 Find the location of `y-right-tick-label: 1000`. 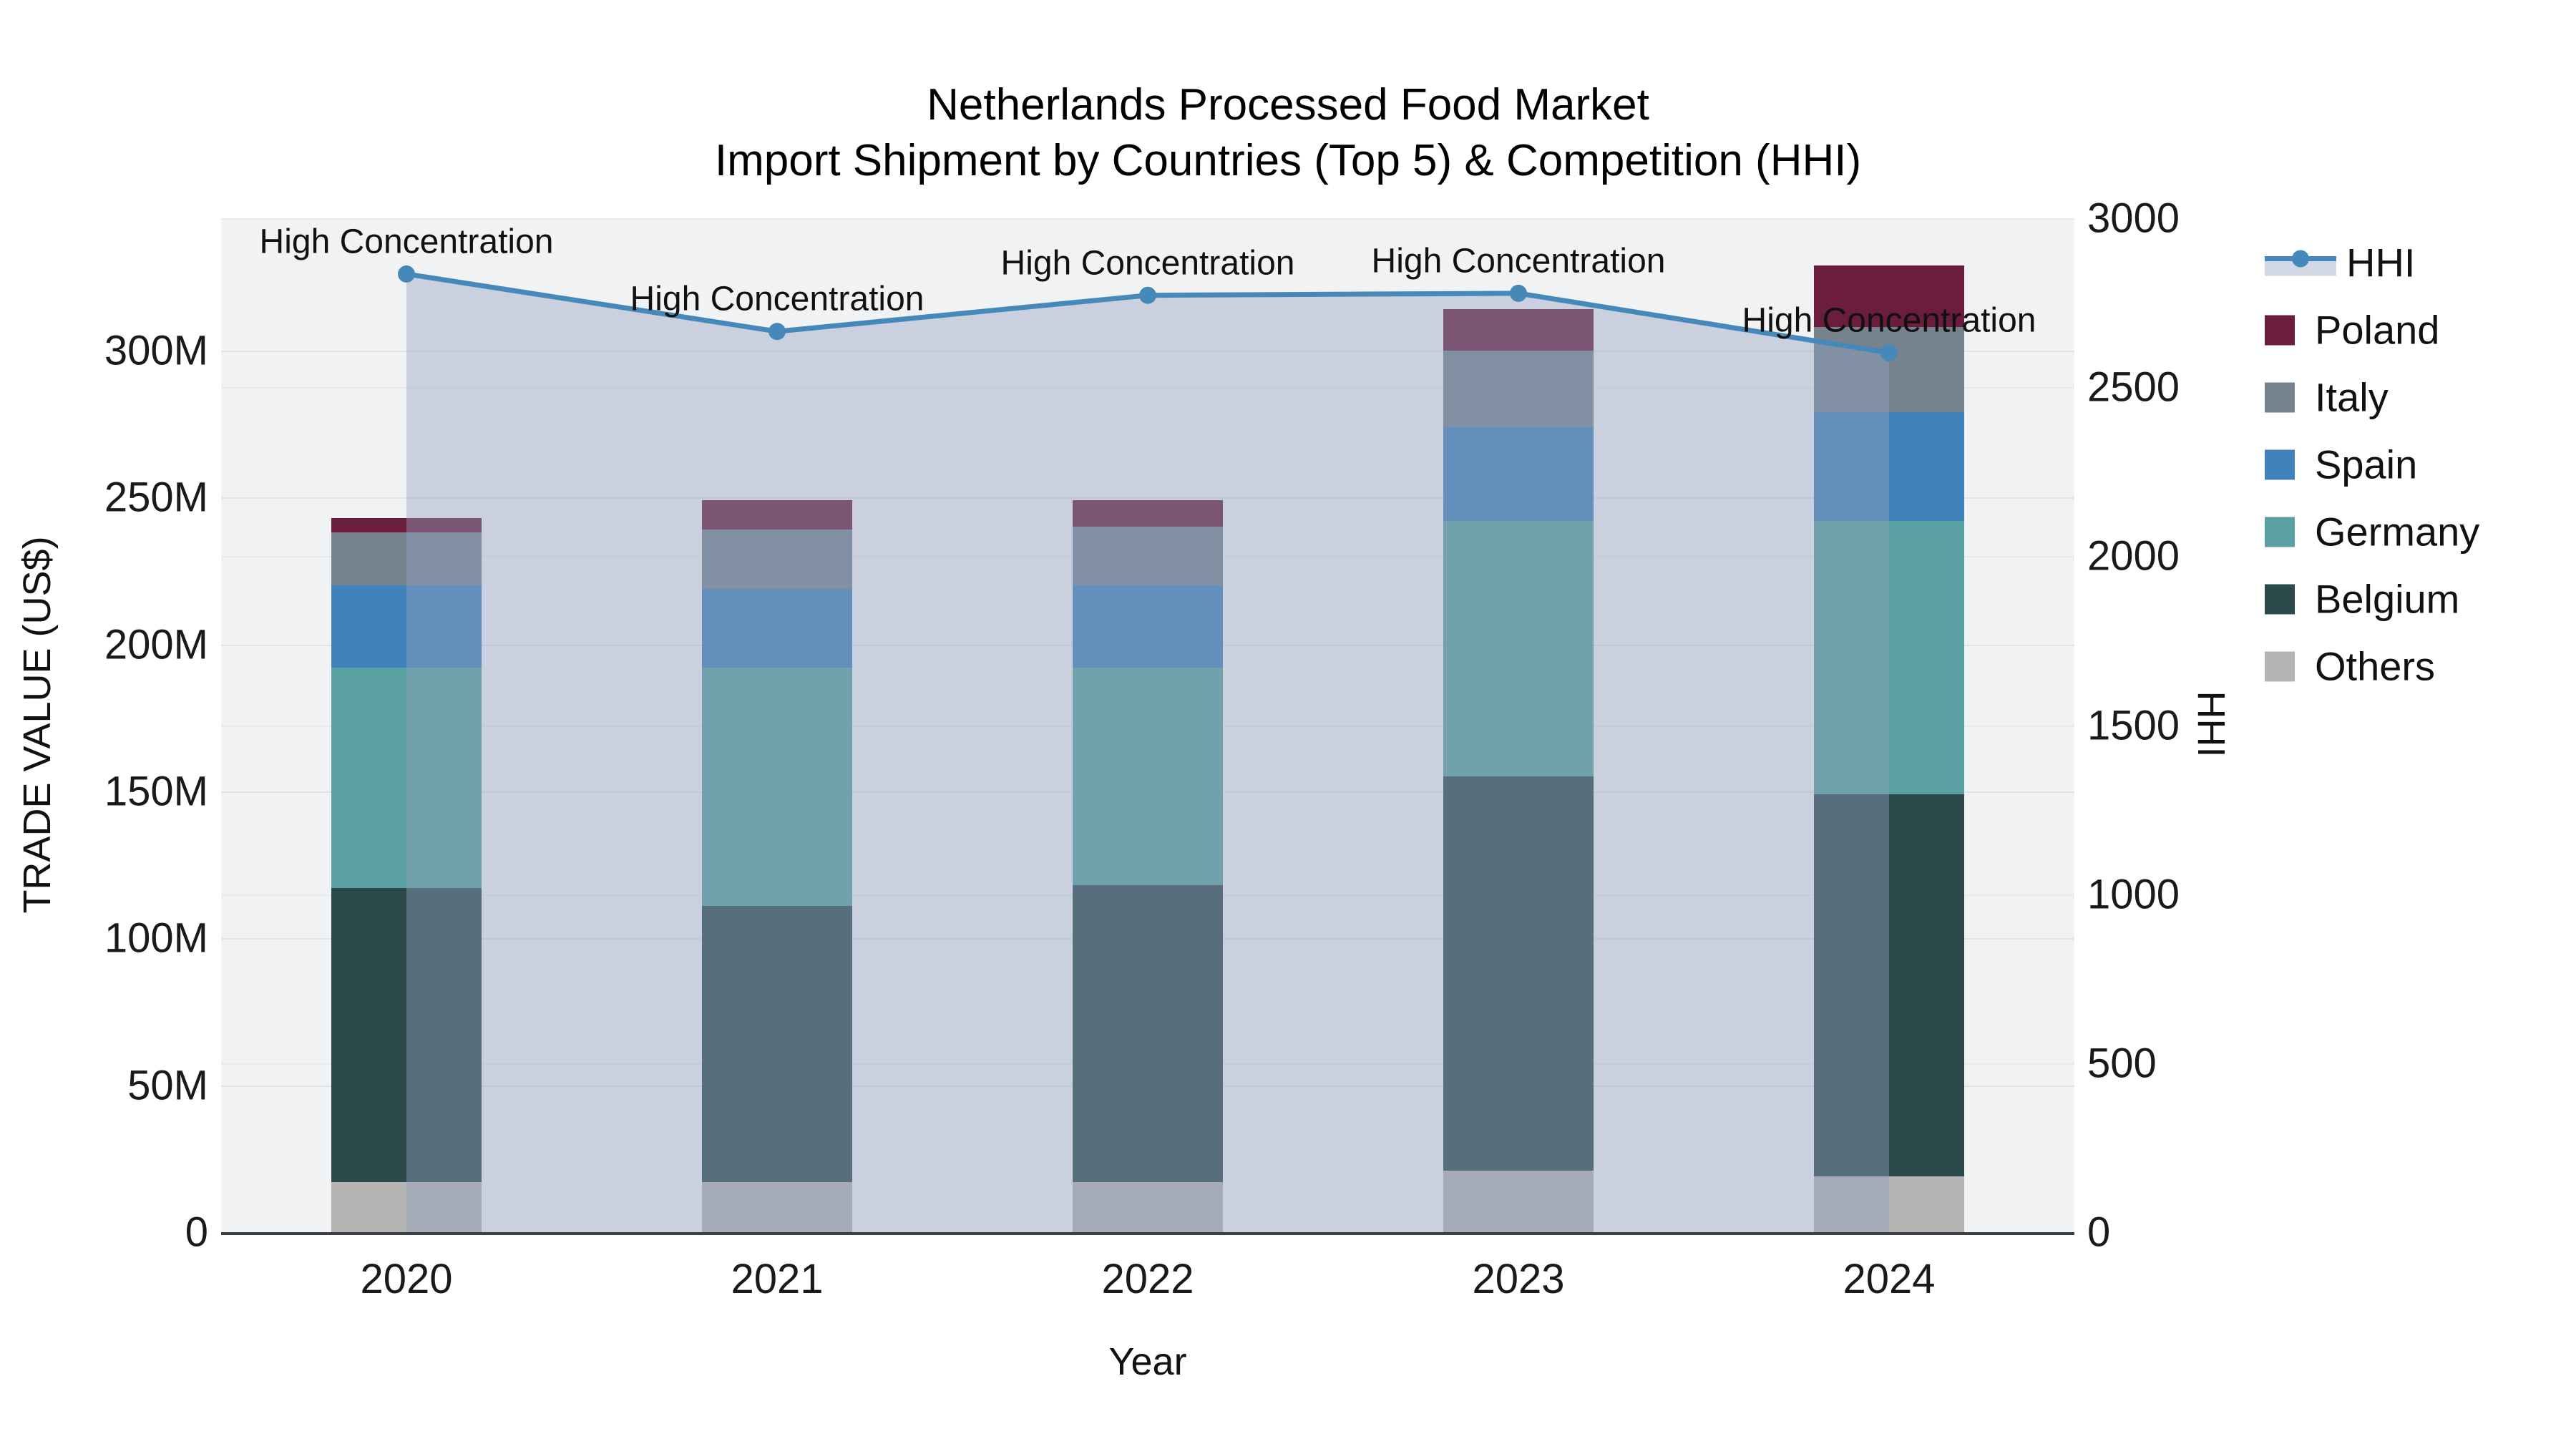

y-right-tick-label: 1000 is located at coordinates (2133, 894).